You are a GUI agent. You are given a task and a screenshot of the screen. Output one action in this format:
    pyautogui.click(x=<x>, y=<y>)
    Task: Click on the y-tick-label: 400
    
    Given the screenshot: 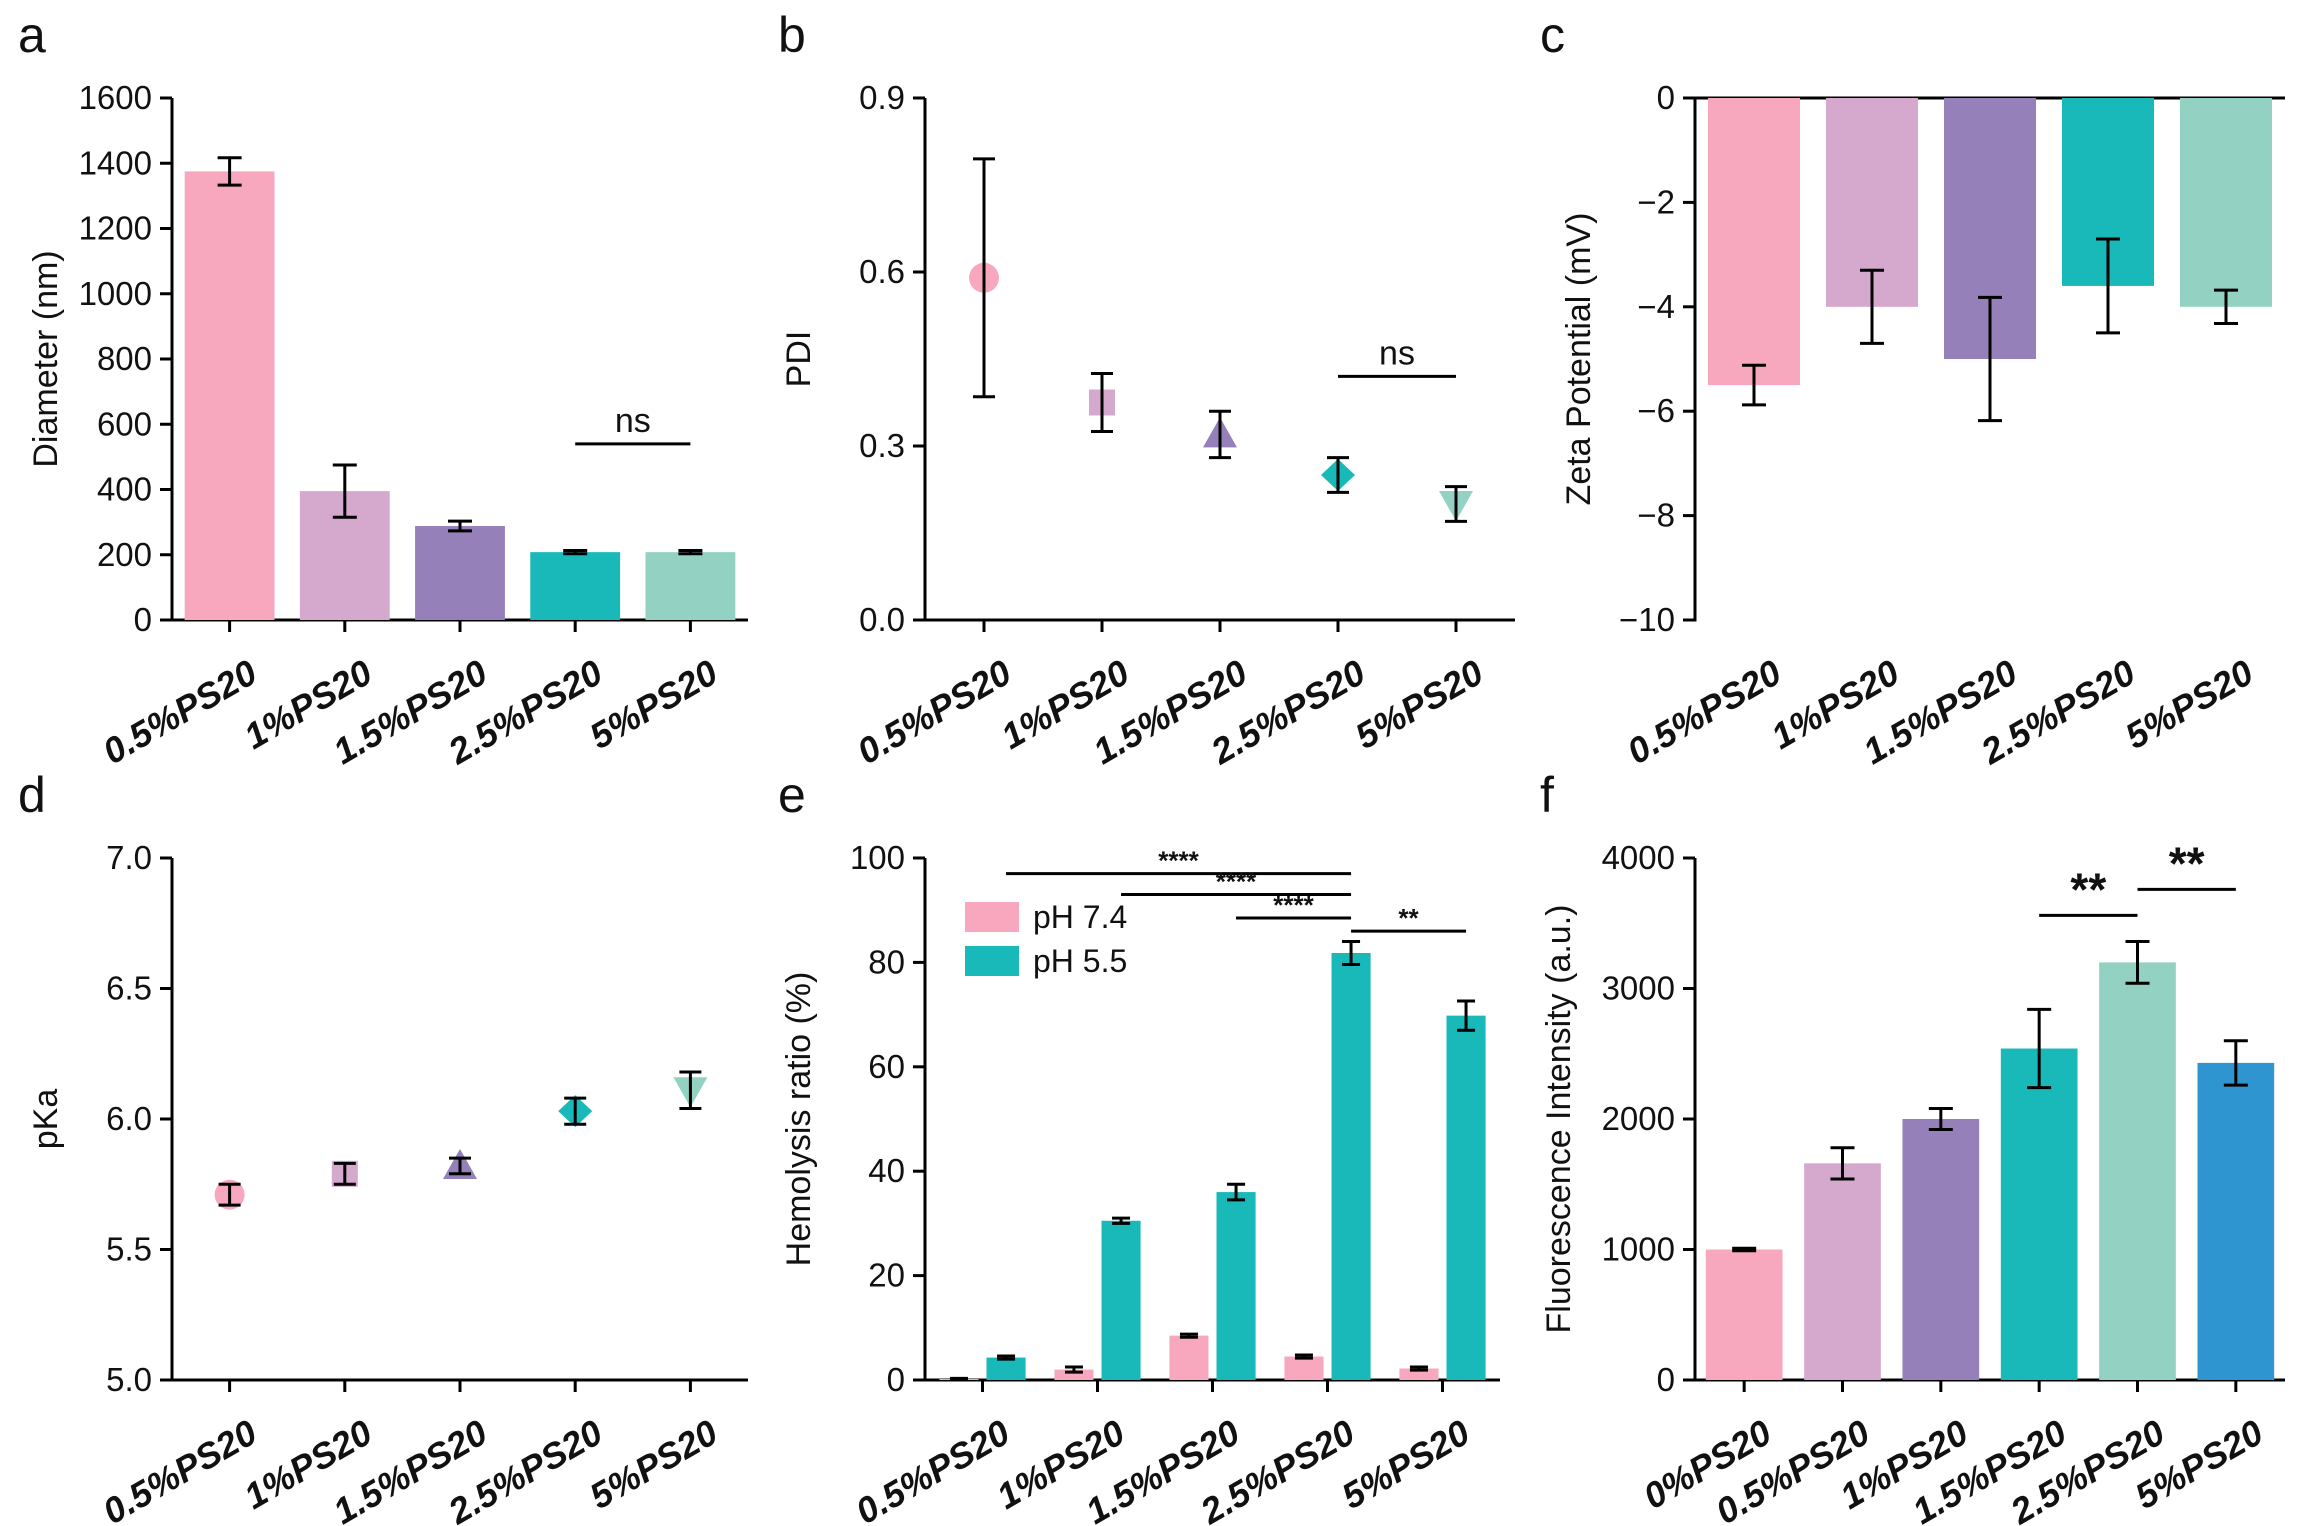 What is the action you would take?
    pyautogui.click(x=124, y=489)
    